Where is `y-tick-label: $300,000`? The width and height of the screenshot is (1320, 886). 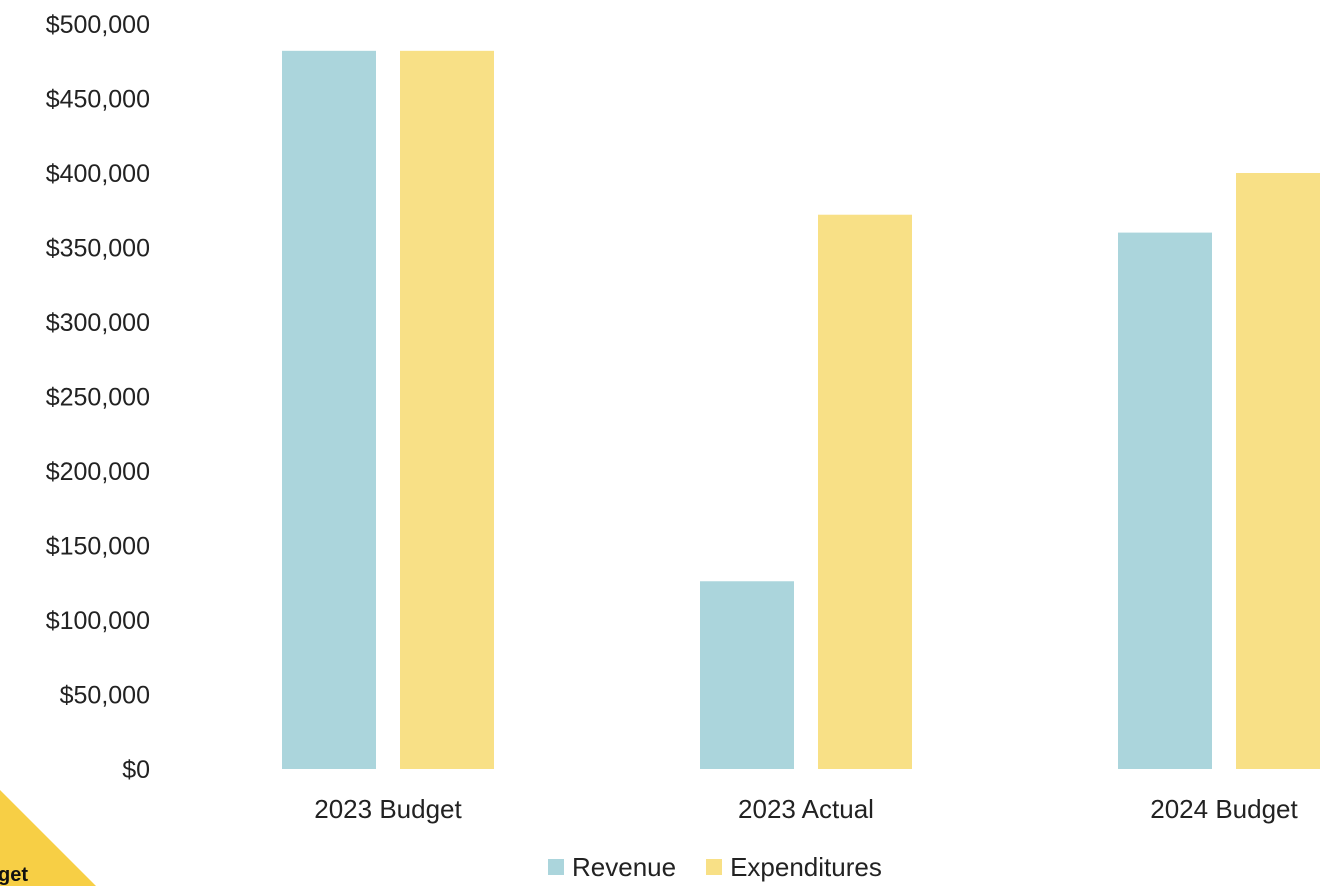 y-tick-label: $300,000 is located at coordinates (98, 323).